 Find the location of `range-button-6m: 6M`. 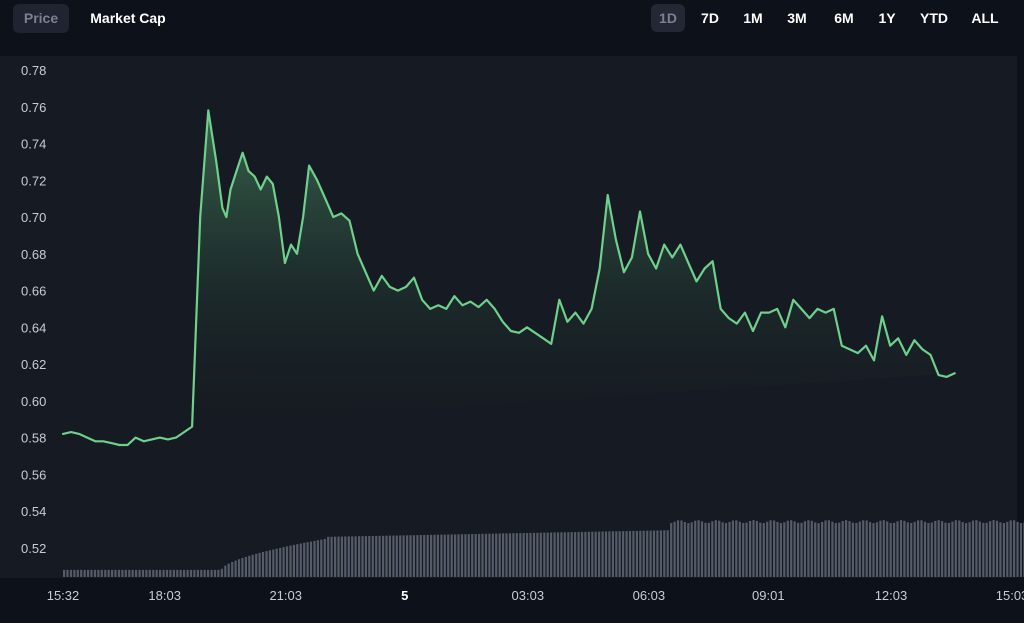

range-button-6m: 6M is located at coordinates (844, 18).